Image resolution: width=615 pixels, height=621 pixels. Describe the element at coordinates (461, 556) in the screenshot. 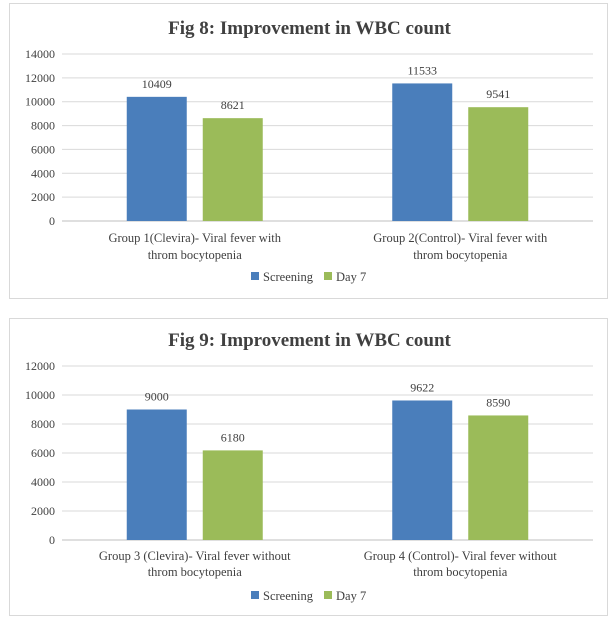

I see `category-label: Group 4 (Control)- Viral fever without` at that location.